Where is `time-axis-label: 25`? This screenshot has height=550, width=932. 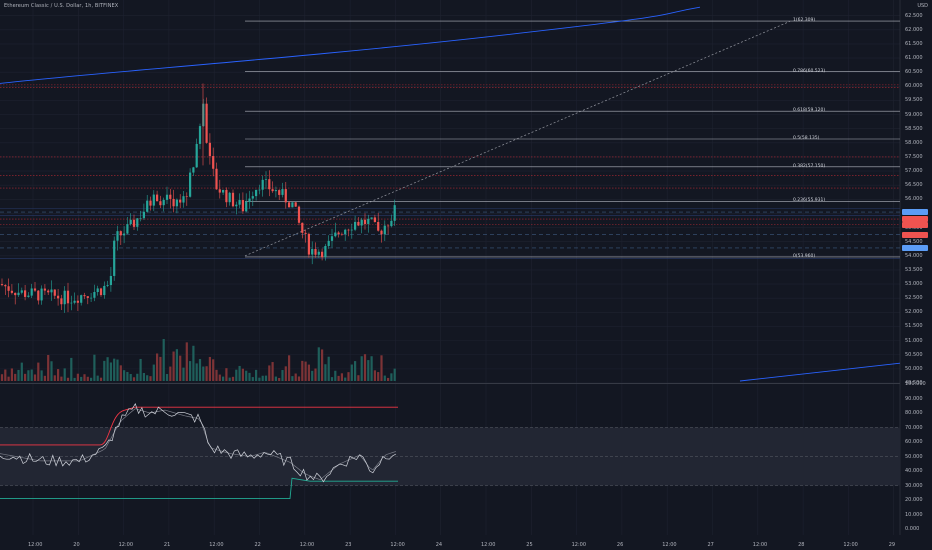 time-axis-label: 25 is located at coordinates (529, 545).